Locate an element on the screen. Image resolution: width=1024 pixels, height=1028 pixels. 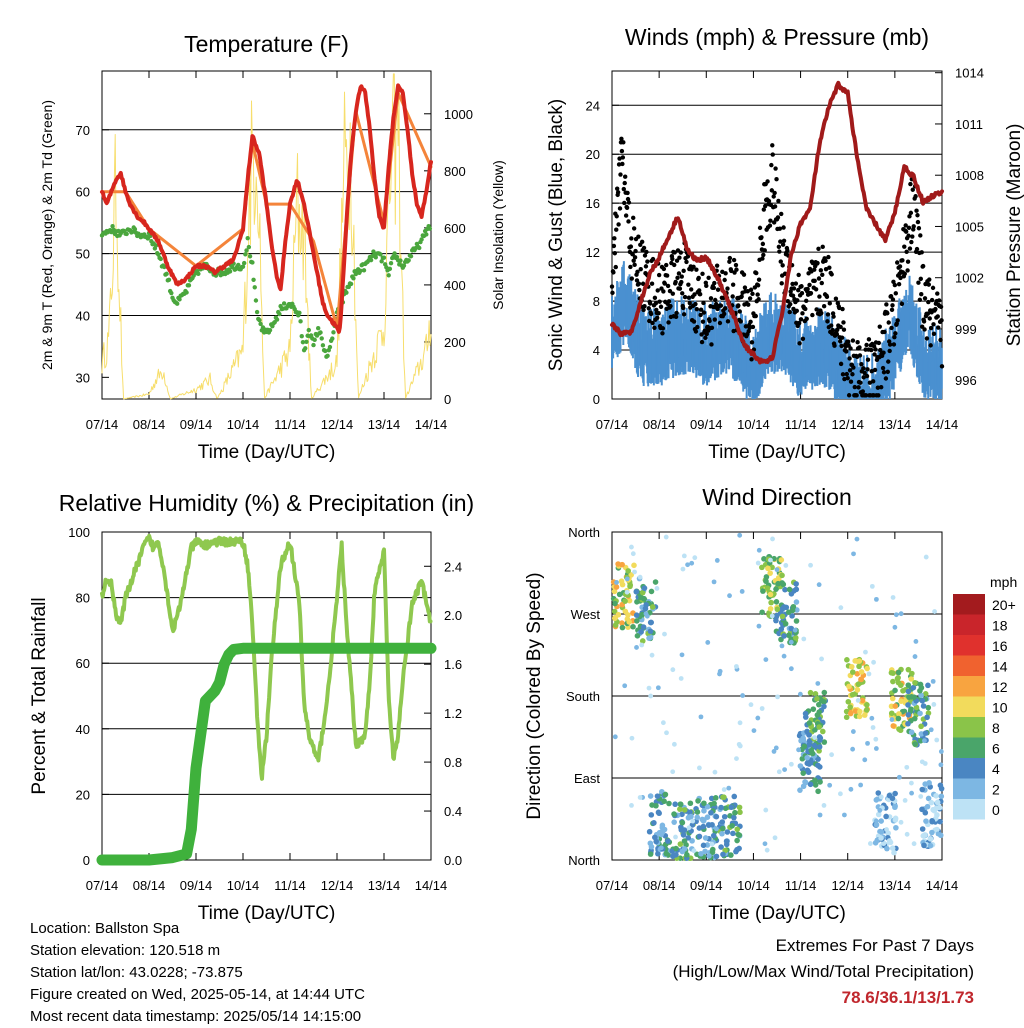
x-tick-label: 12/14 is located at coordinates (847, 885).